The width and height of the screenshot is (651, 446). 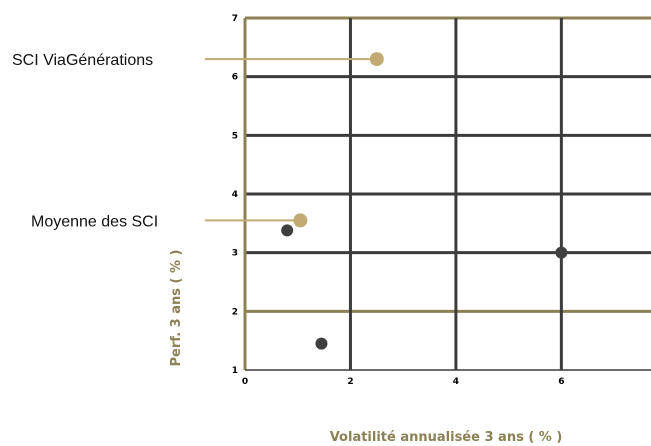 What do you see at coordinates (94, 221) in the screenshot?
I see `callout-label-2: Moyenne des SCI` at bounding box center [94, 221].